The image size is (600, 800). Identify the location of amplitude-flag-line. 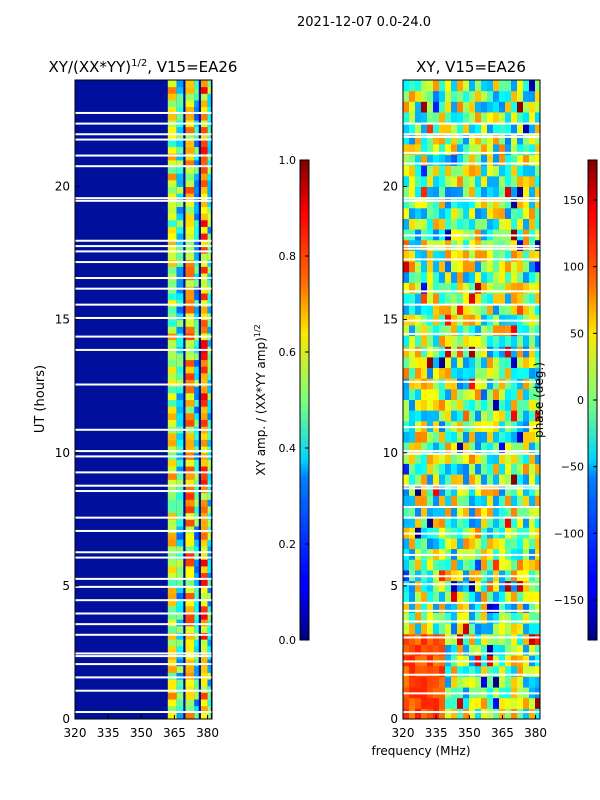
(143, 278).